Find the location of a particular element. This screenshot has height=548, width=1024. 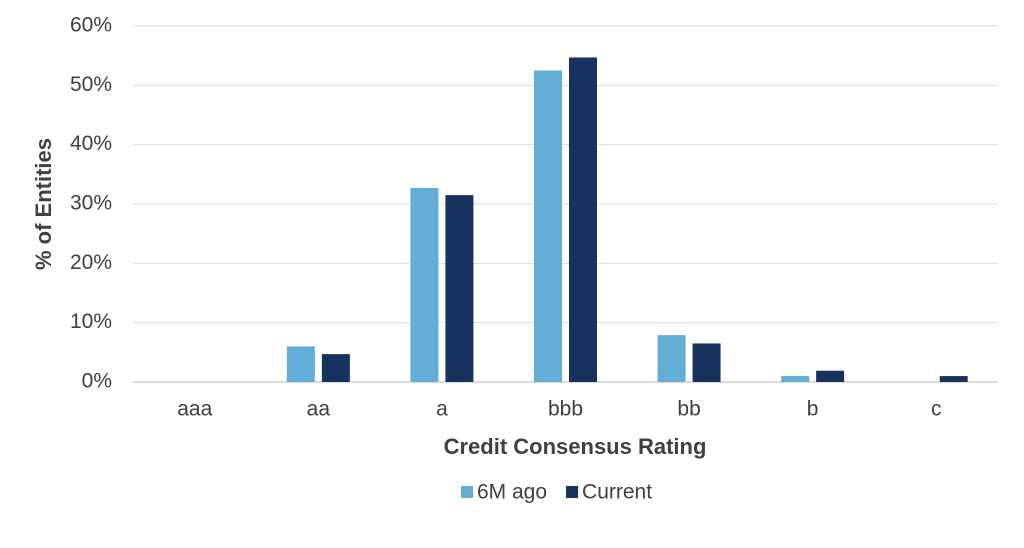

y-axis-title: % of Entities is located at coordinates (43, 204).